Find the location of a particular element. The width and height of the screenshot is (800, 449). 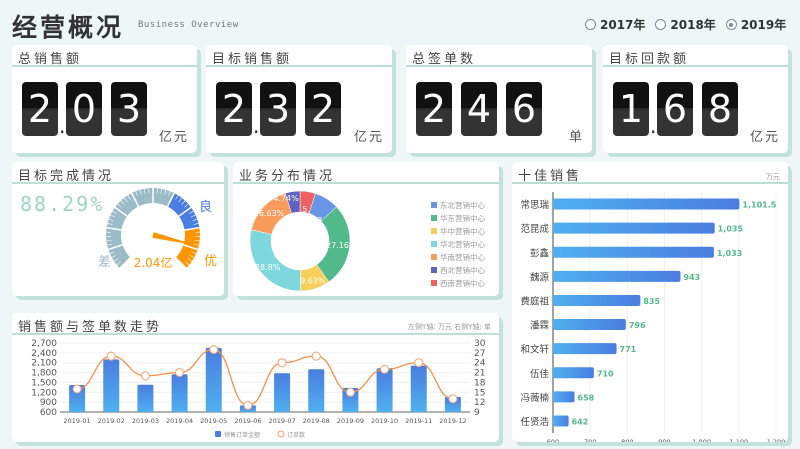

x-tick: 1,200 is located at coordinates (776, 440).